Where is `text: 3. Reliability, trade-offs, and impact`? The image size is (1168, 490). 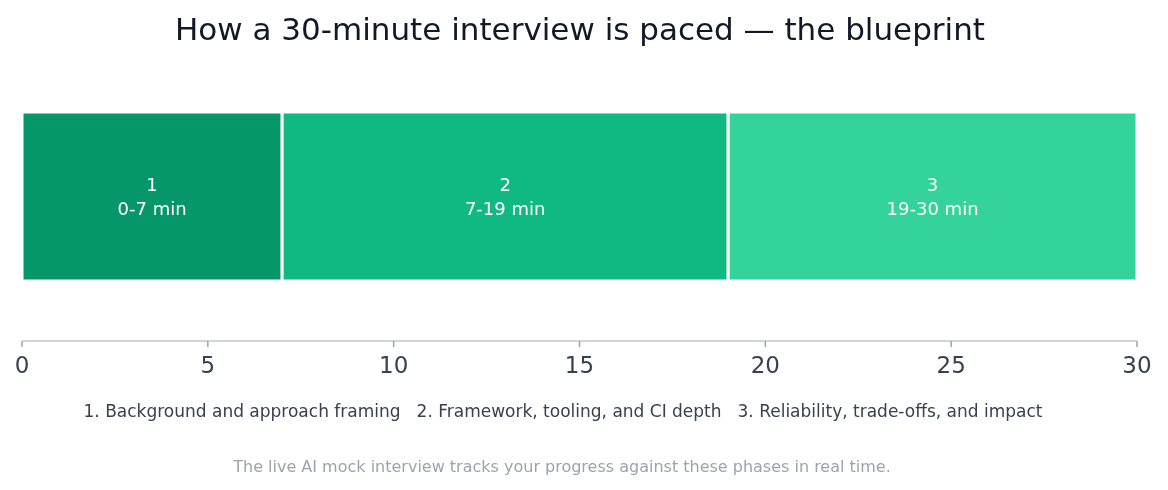 text: 3. Reliability, trade-offs, and impact is located at coordinates (890, 411).